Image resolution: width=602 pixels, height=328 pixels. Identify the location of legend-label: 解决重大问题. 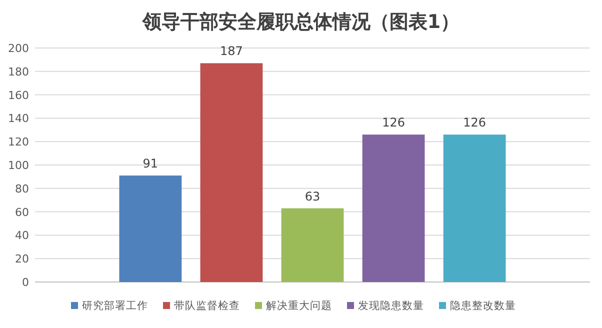
(299, 305).